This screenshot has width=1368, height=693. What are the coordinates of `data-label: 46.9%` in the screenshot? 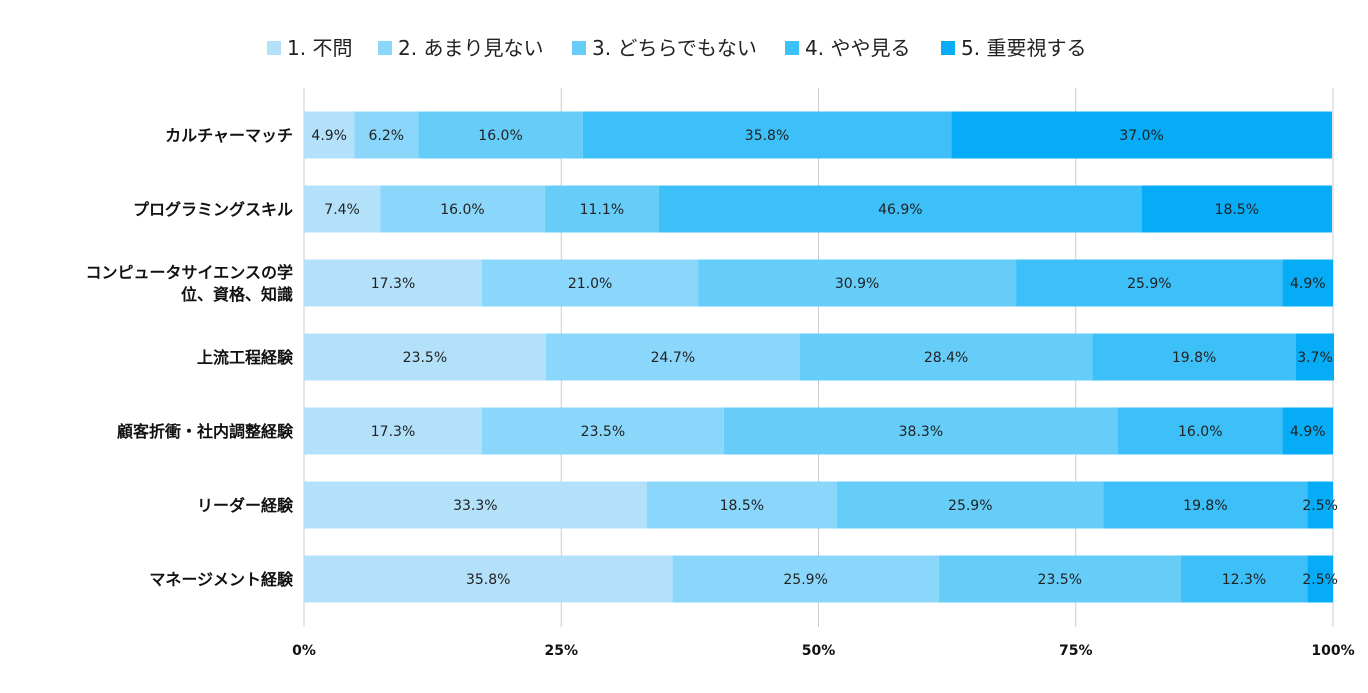 It's located at (900, 210).